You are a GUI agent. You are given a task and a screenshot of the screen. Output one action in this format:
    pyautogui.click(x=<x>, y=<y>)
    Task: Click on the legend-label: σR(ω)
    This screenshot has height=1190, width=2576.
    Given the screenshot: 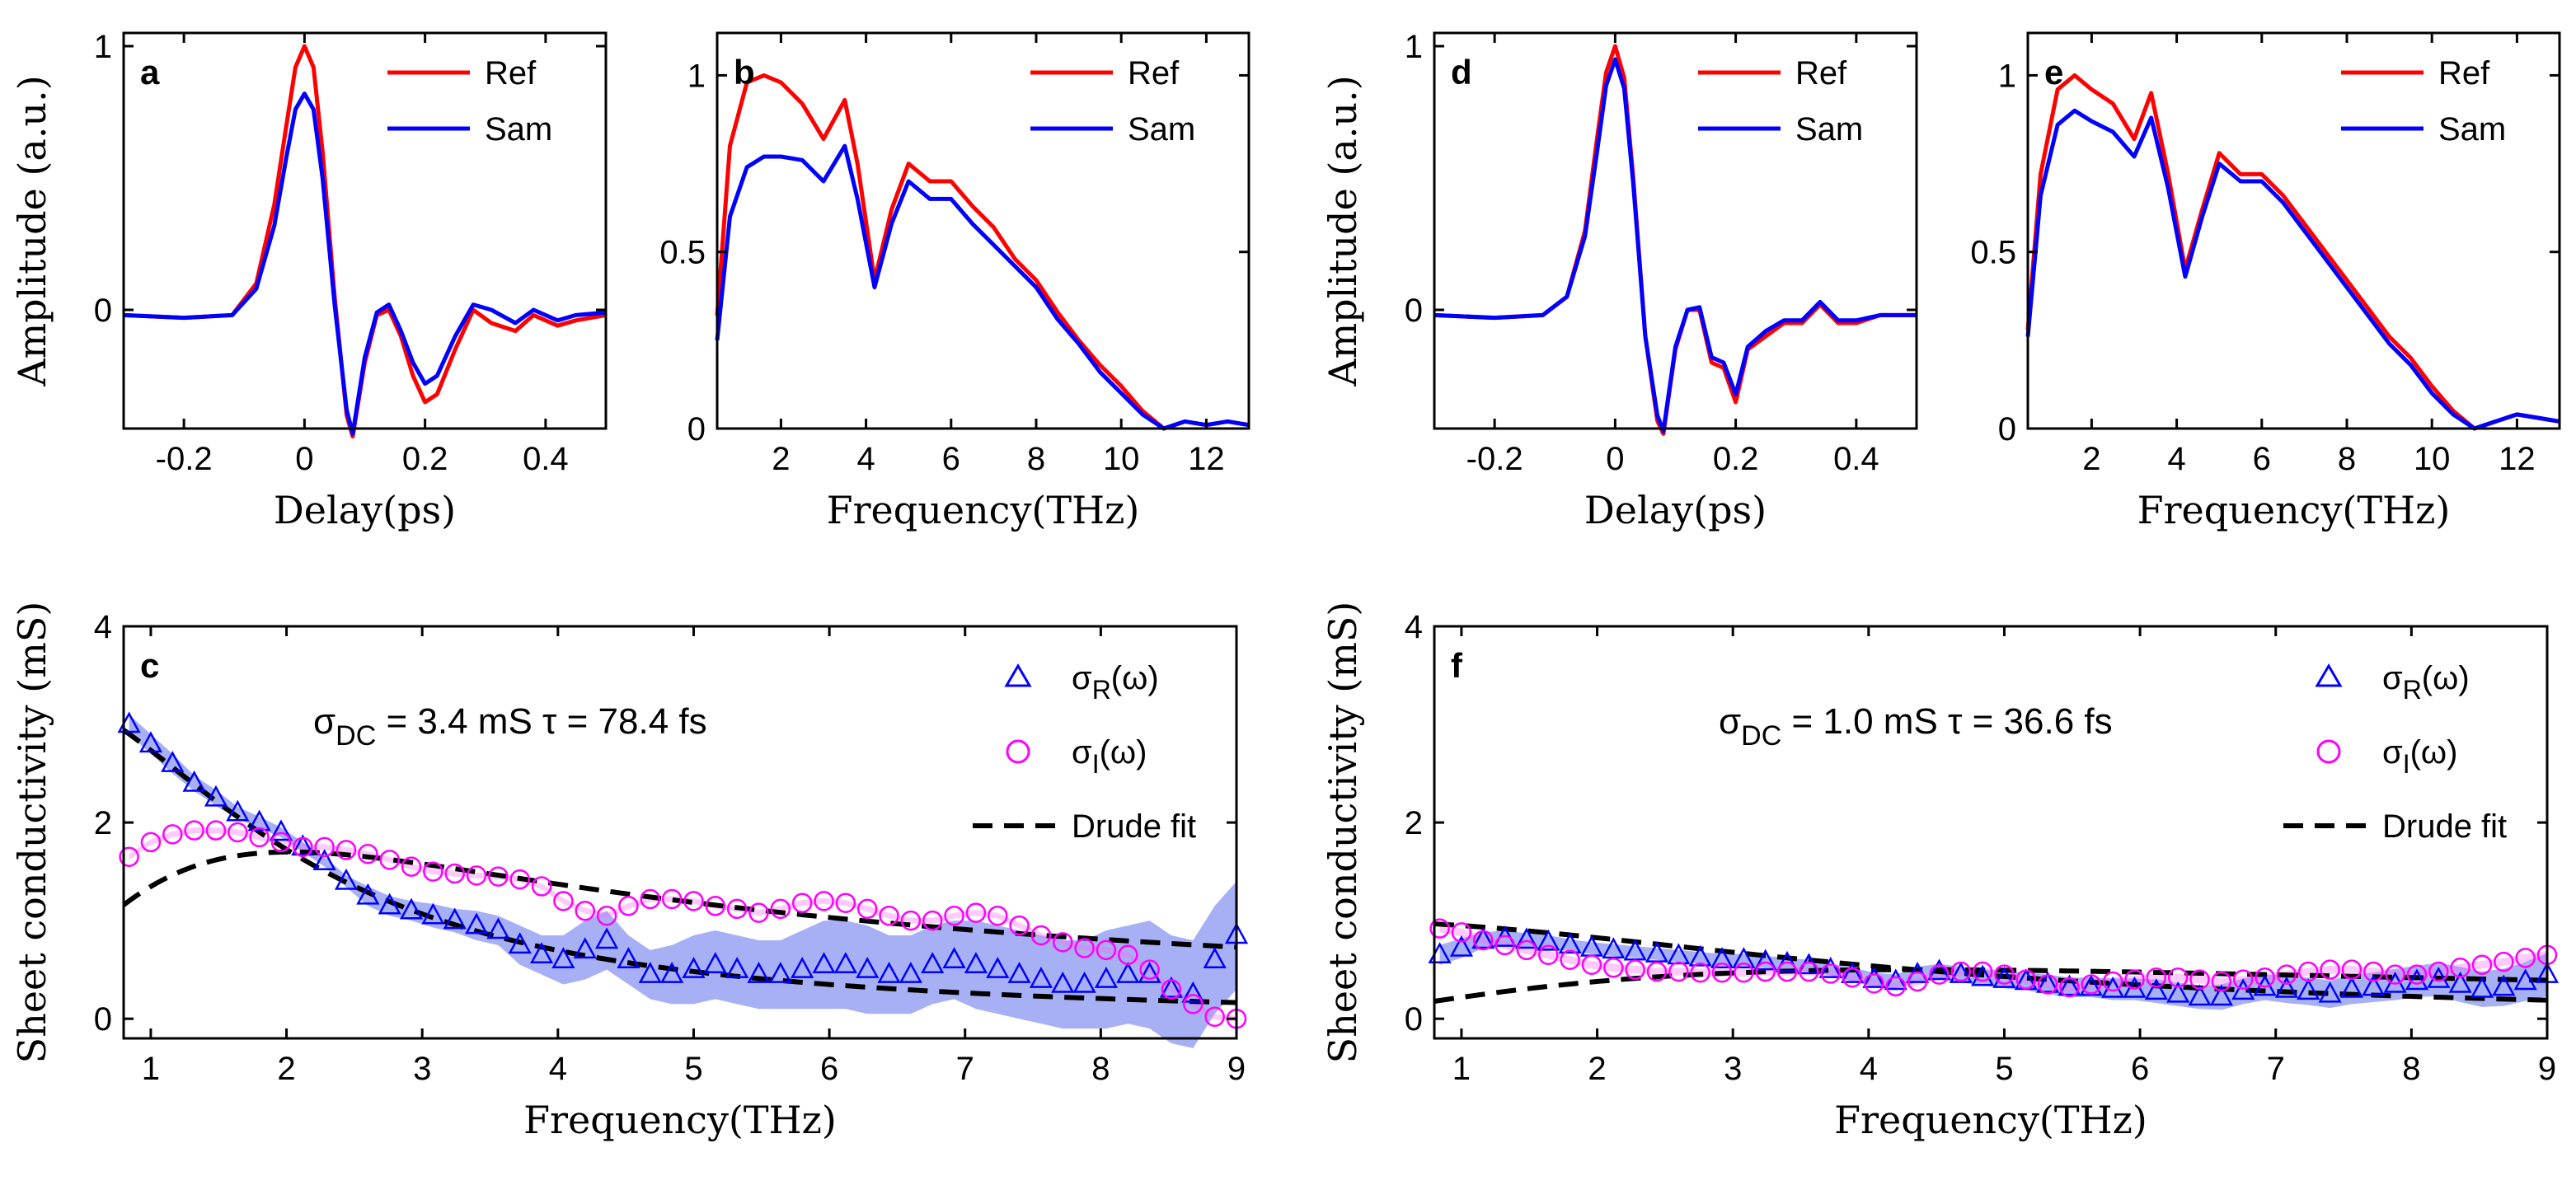 What is the action you would take?
    pyautogui.click(x=1115, y=682)
    